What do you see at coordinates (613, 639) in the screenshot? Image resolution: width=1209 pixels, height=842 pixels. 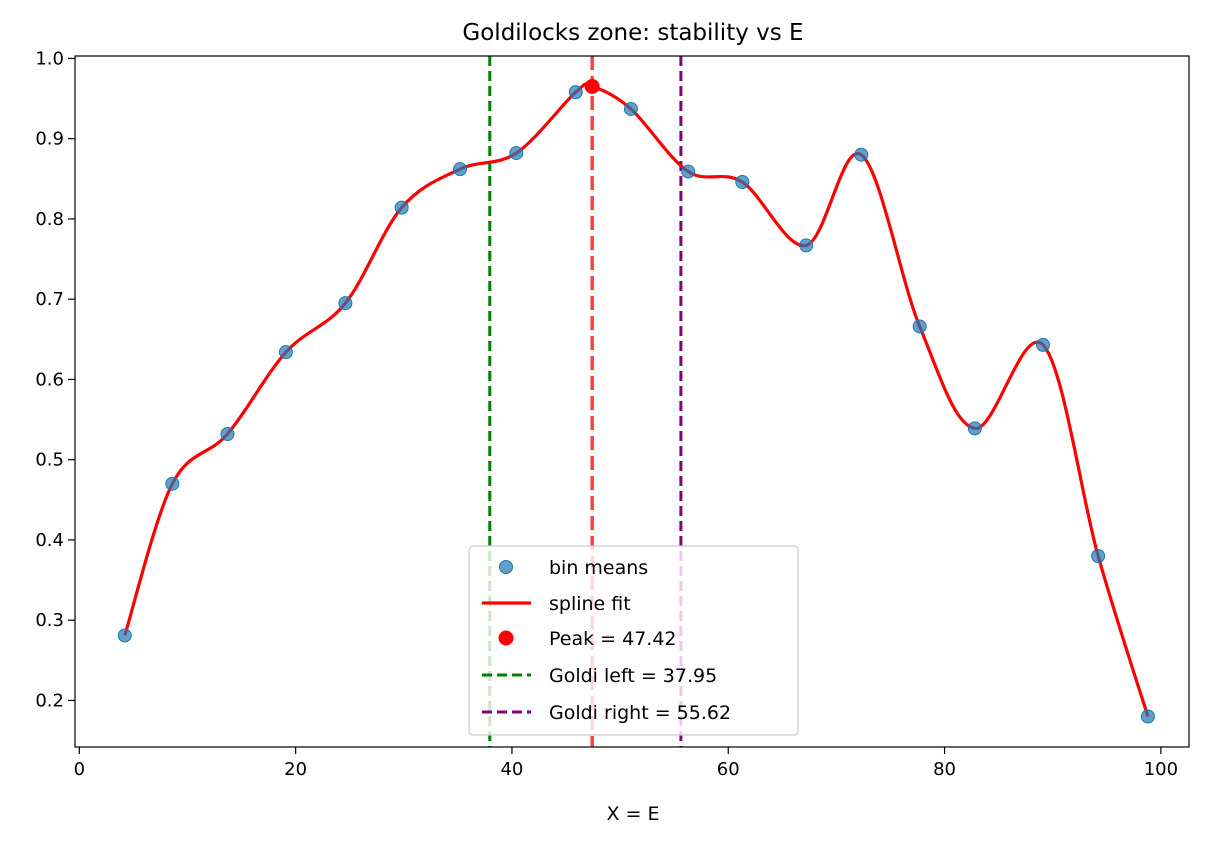 I see `legend-label: Peak = 47.42` at bounding box center [613, 639].